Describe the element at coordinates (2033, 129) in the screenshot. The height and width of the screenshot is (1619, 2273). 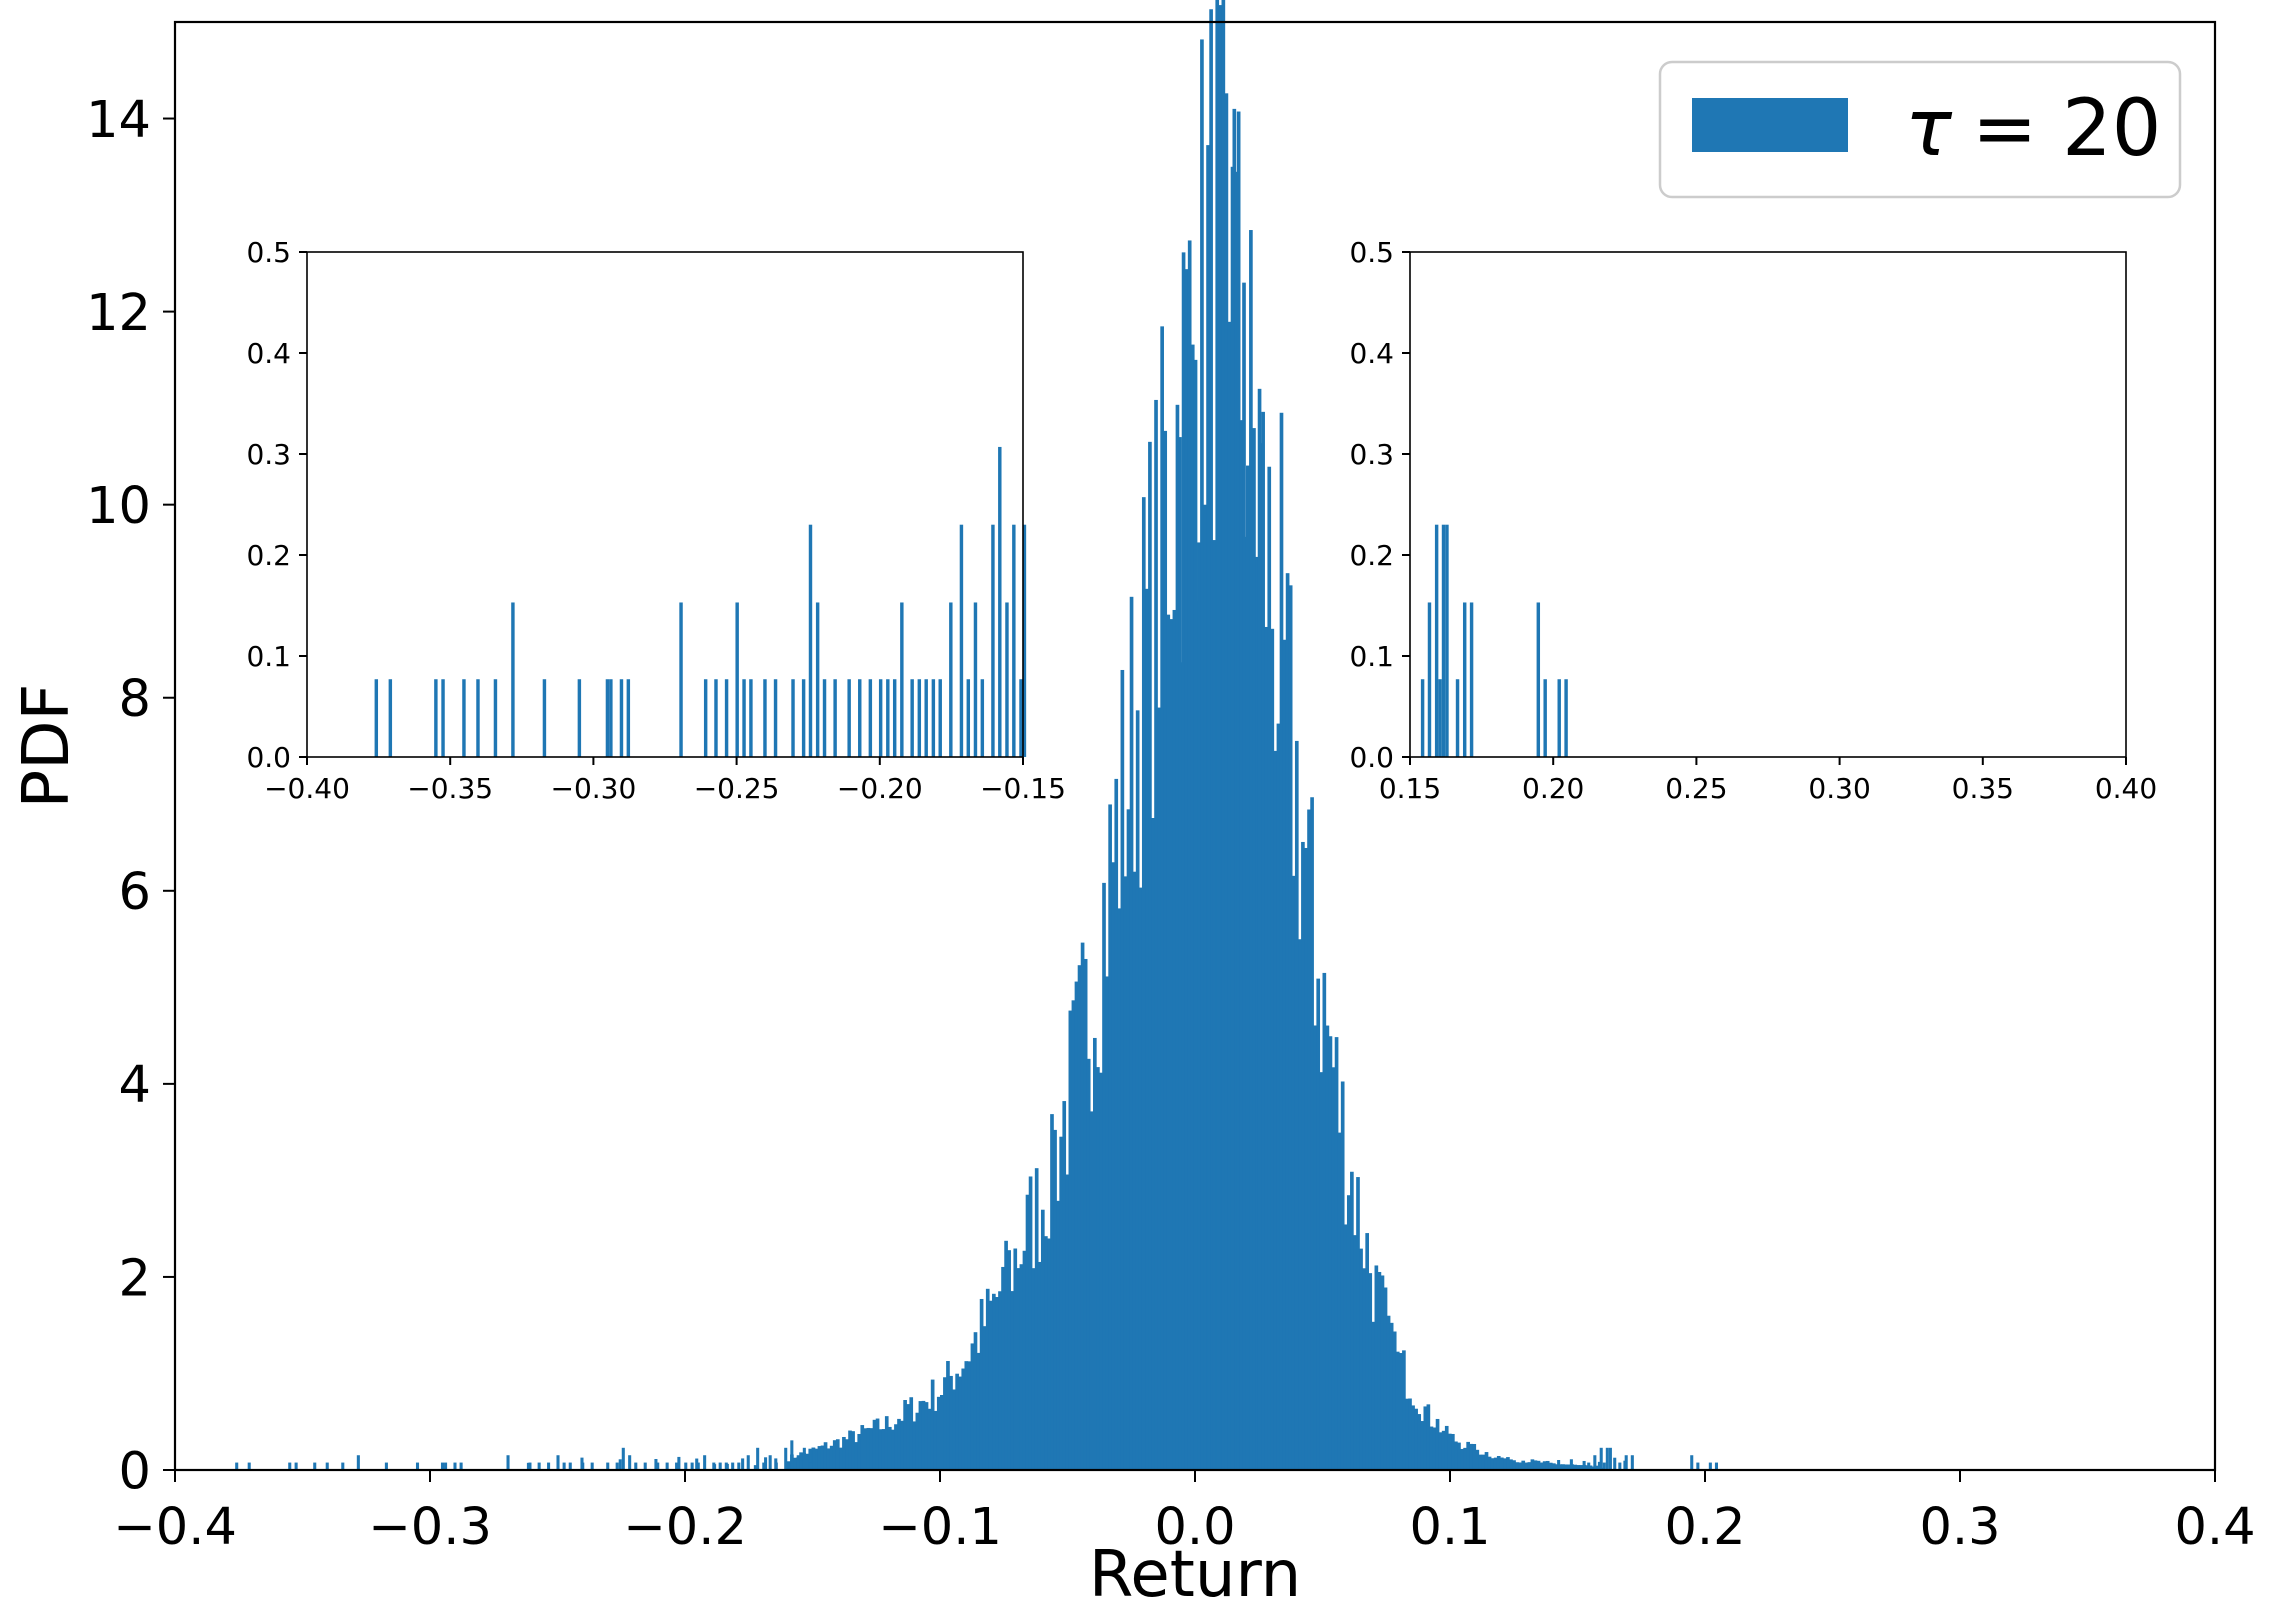
I see `legend-label: τ = 20` at that location.